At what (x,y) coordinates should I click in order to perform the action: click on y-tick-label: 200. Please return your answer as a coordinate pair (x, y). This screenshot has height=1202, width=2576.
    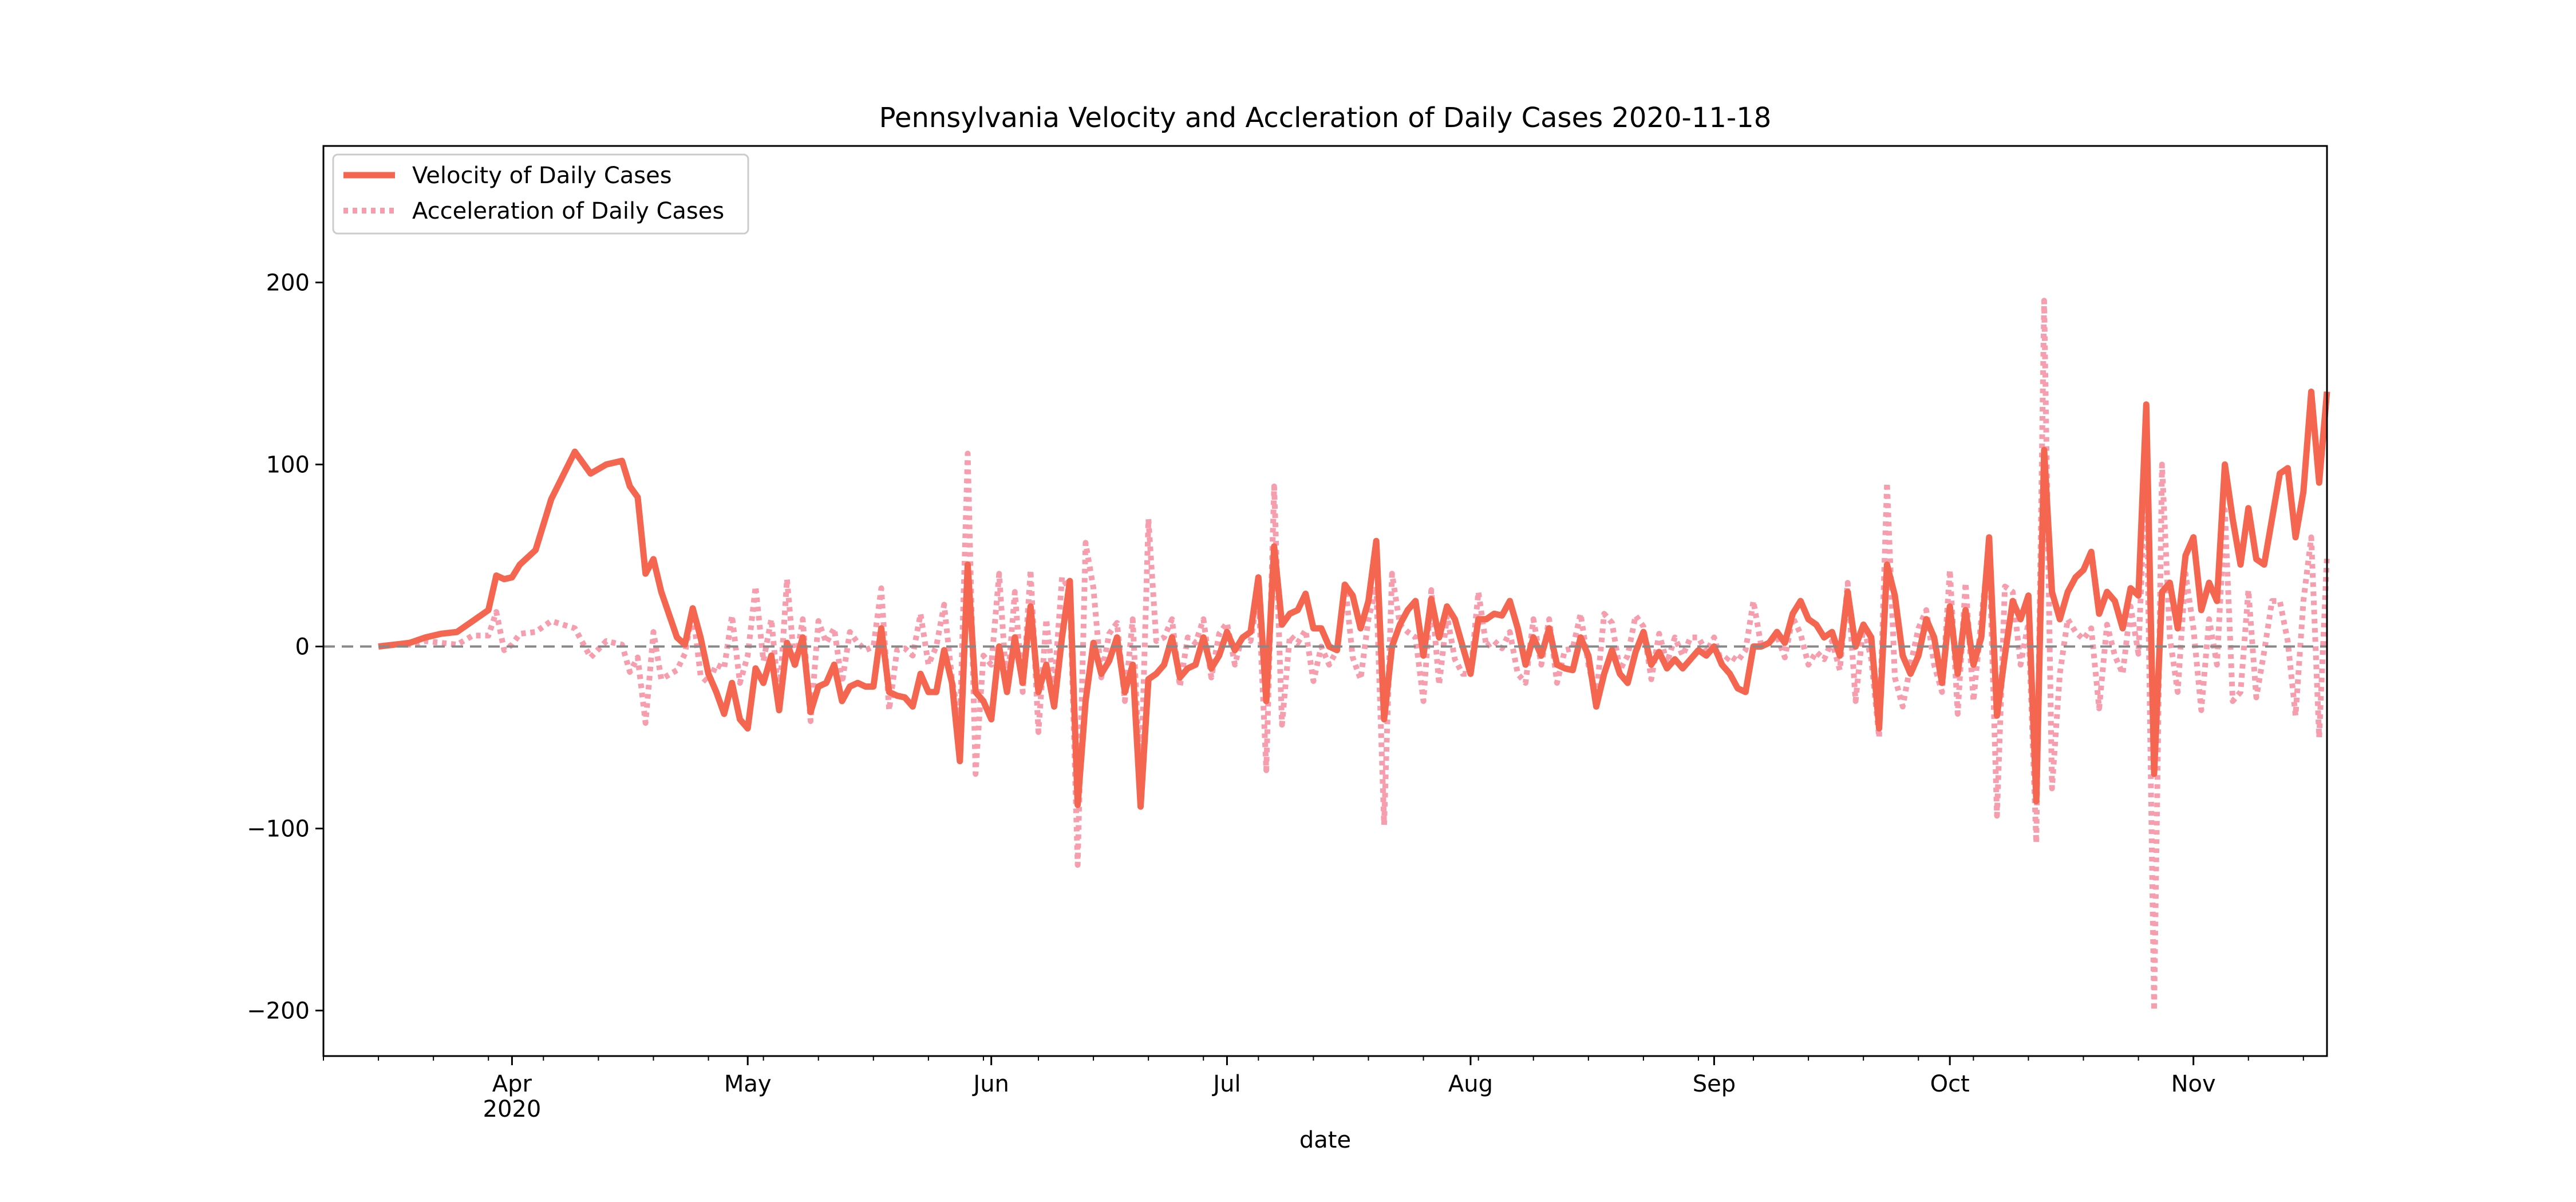
    Looking at the image, I should click on (288, 283).